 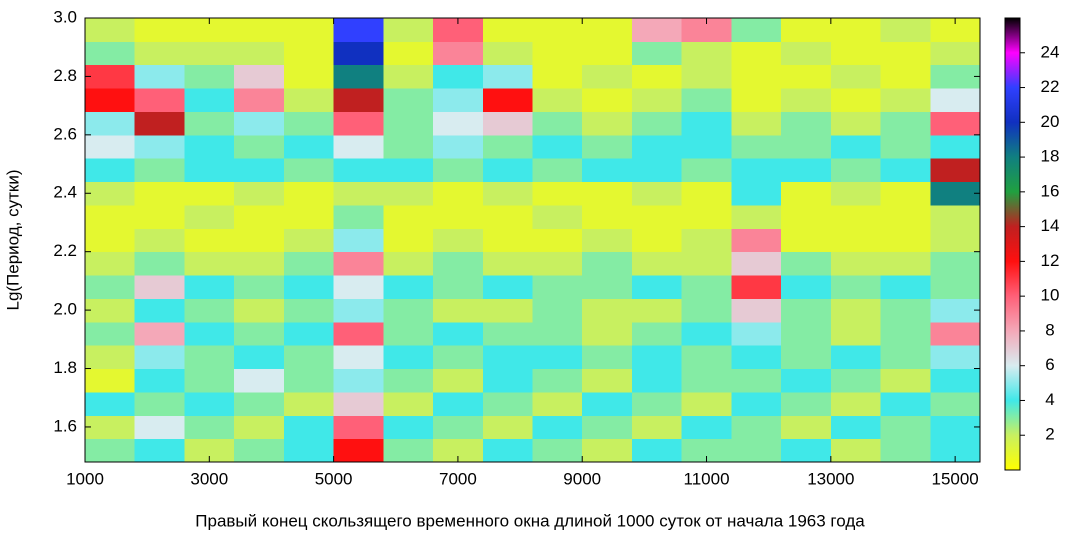 I want to click on colorbar-tick-label: 10, so click(x=1050, y=295).